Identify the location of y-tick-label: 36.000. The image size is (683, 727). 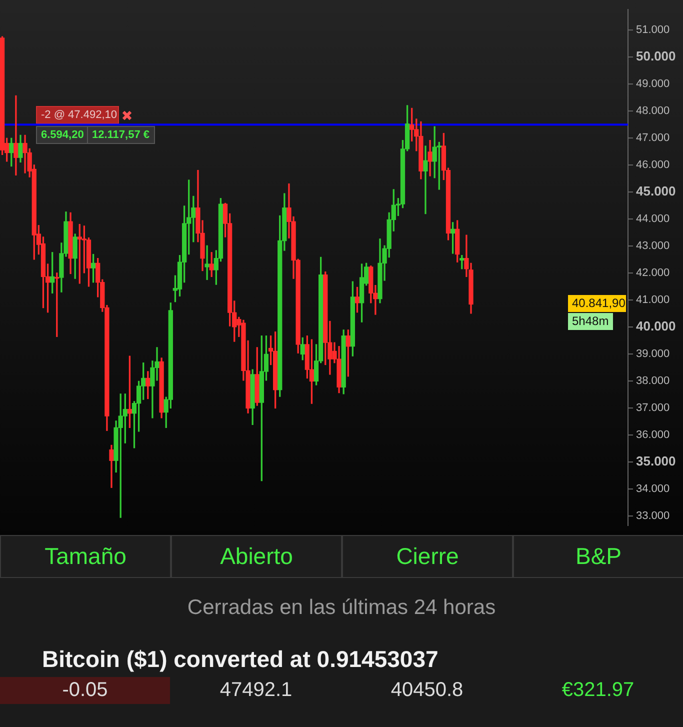
(653, 434).